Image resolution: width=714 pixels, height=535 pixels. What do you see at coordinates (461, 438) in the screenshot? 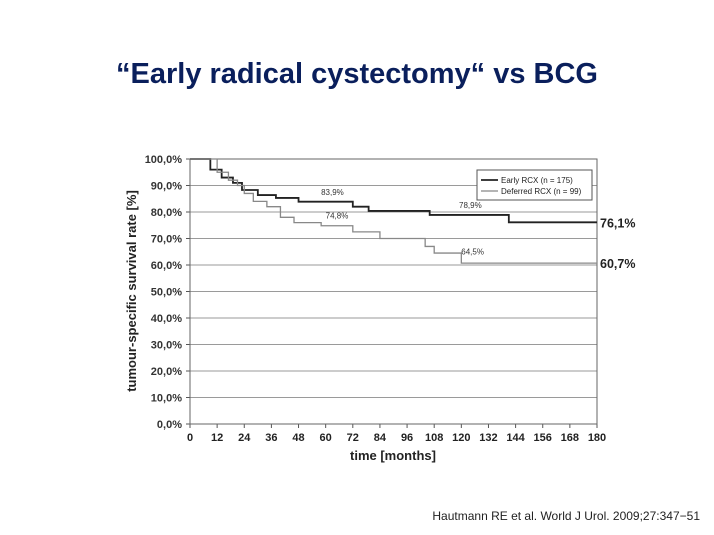
I see `x-tick-label: 120` at bounding box center [461, 438].